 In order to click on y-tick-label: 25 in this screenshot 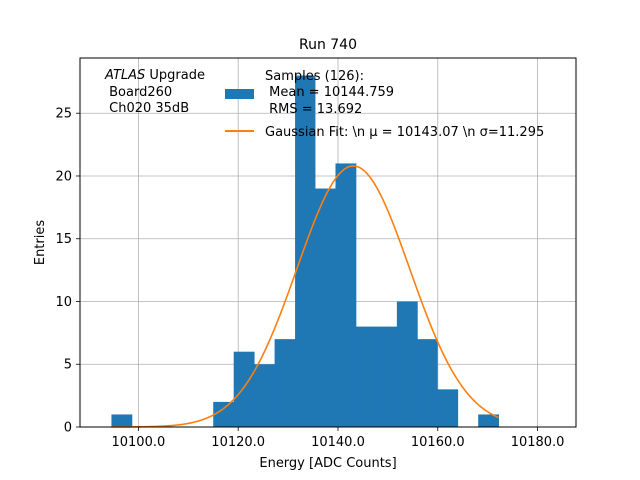, I will do `click(63, 114)`.